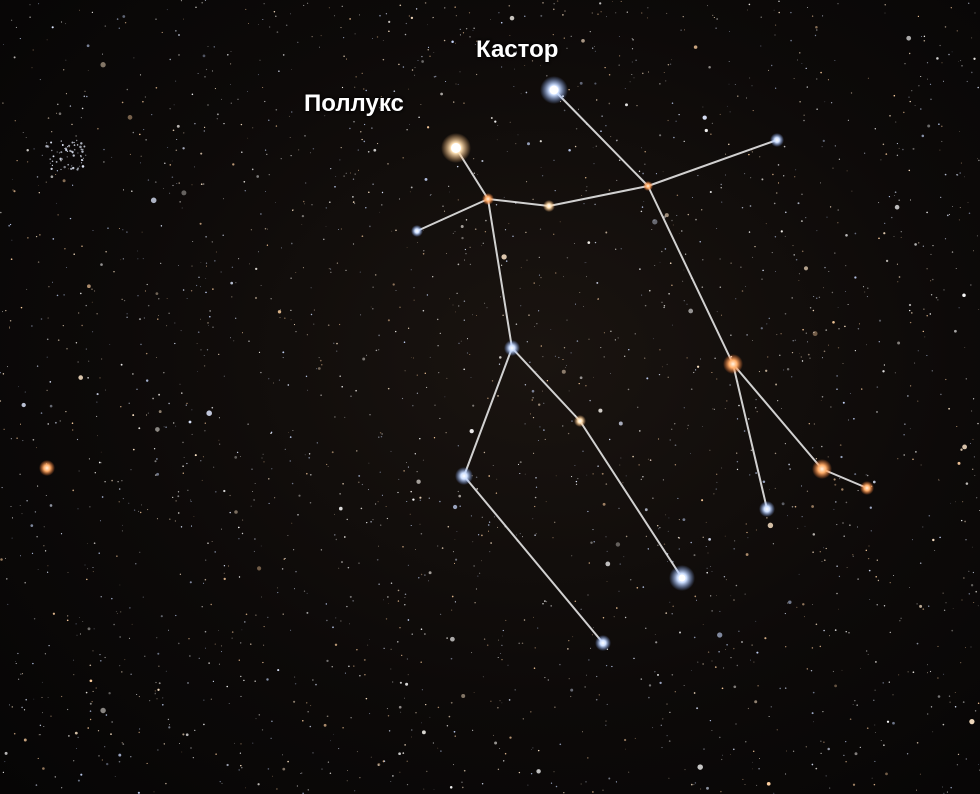 This screenshot has width=980, height=794. What do you see at coordinates (690, 275) in the screenshot?
I see `line-body-right` at bounding box center [690, 275].